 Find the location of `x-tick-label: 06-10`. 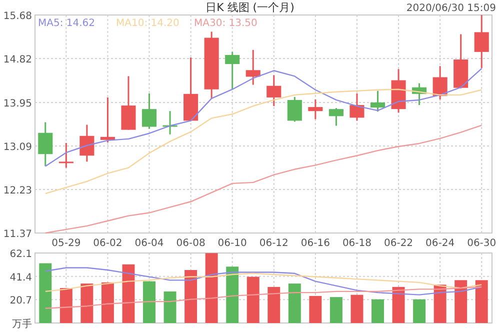

x-tick-label: 06-10 is located at coordinates (232, 243).